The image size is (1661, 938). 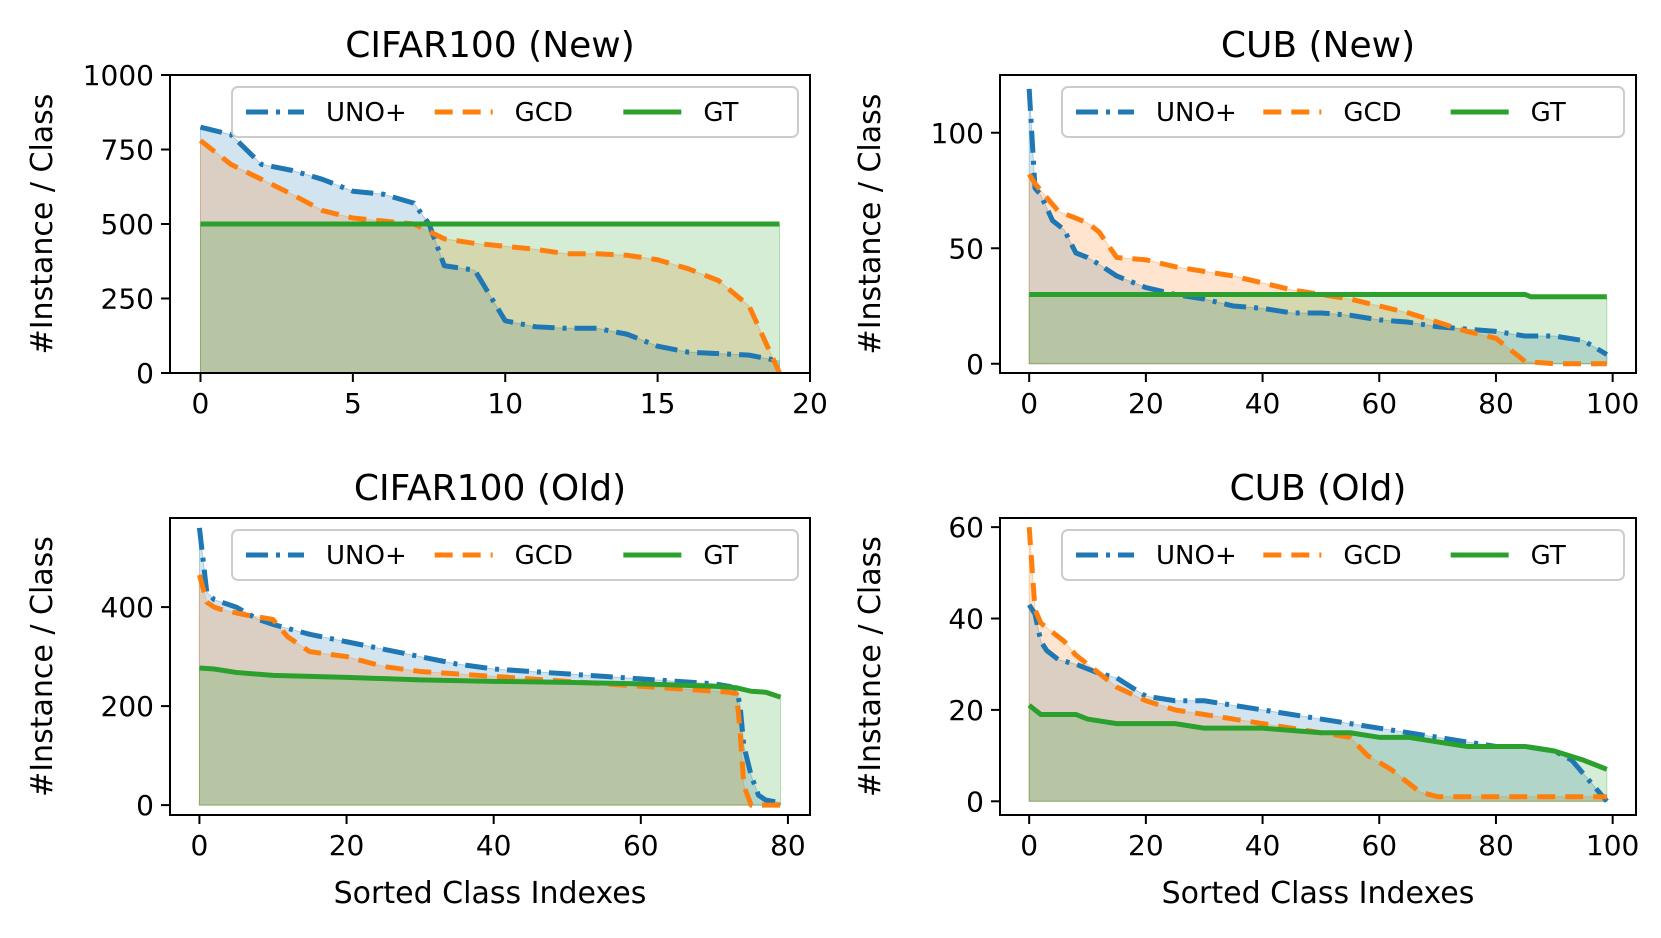 What do you see at coordinates (505, 403) in the screenshot?
I see `x-tick-label: 10` at bounding box center [505, 403].